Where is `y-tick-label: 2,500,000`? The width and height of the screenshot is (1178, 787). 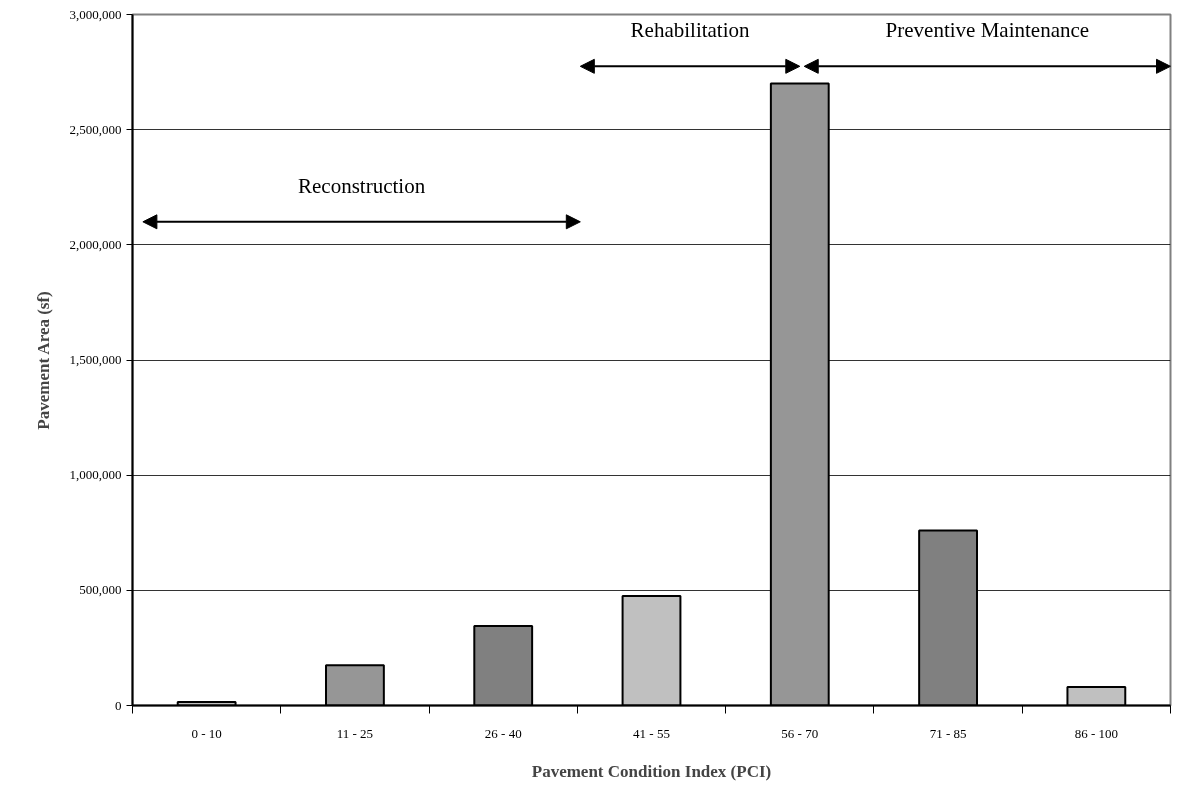
y-tick-label: 2,500,000 is located at coordinates (95, 129).